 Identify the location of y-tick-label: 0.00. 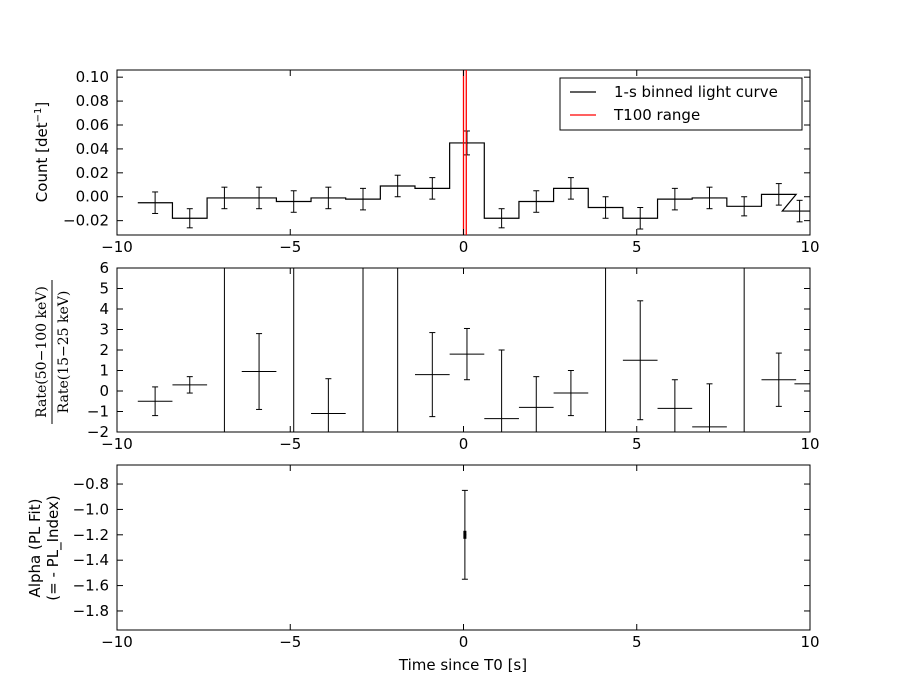
(92, 197).